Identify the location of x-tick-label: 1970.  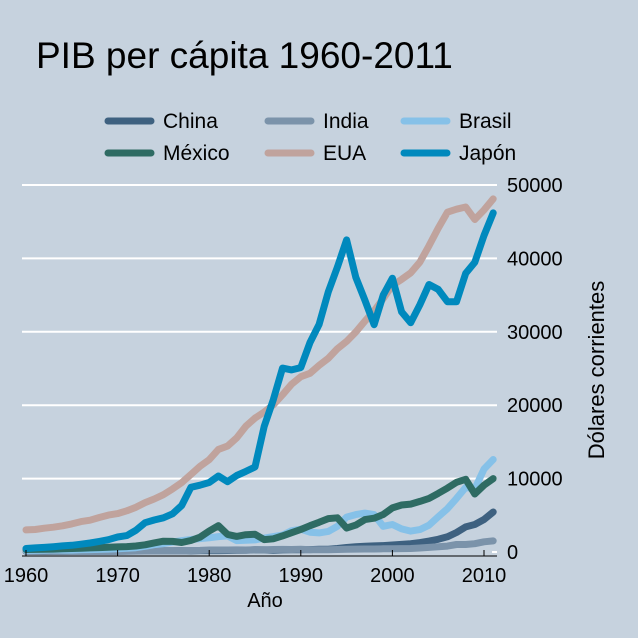
(117, 576).